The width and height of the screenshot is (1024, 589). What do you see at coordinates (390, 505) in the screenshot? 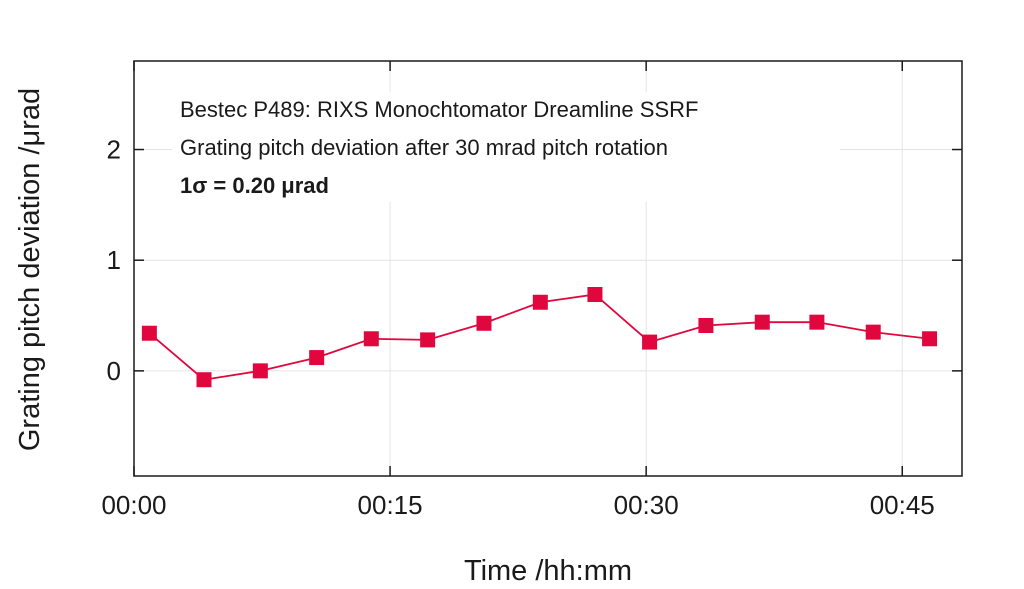
I see `x-tick-label: 00:15` at bounding box center [390, 505].